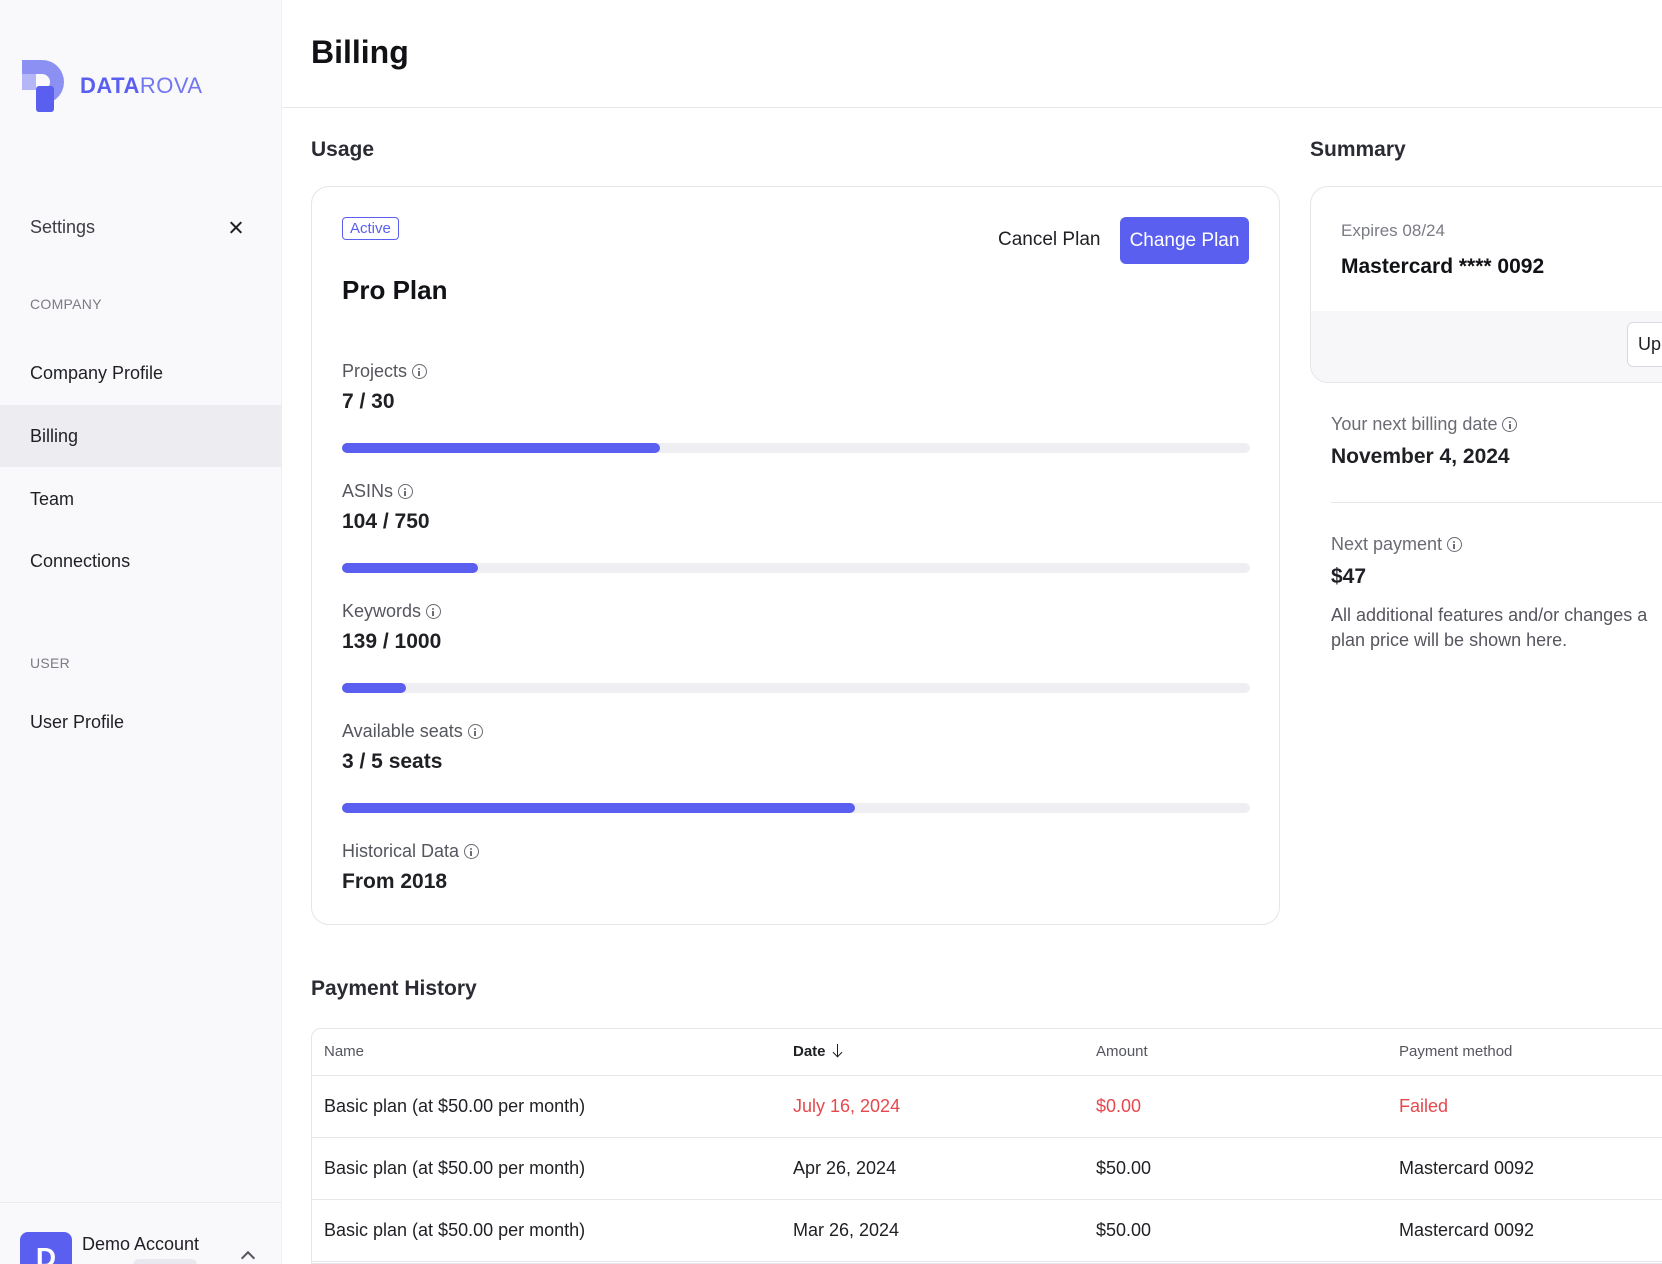 The height and width of the screenshot is (1264, 1662). What do you see at coordinates (1496, 502) in the screenshot?
I see `divider` at bounding box center [1496, 502].